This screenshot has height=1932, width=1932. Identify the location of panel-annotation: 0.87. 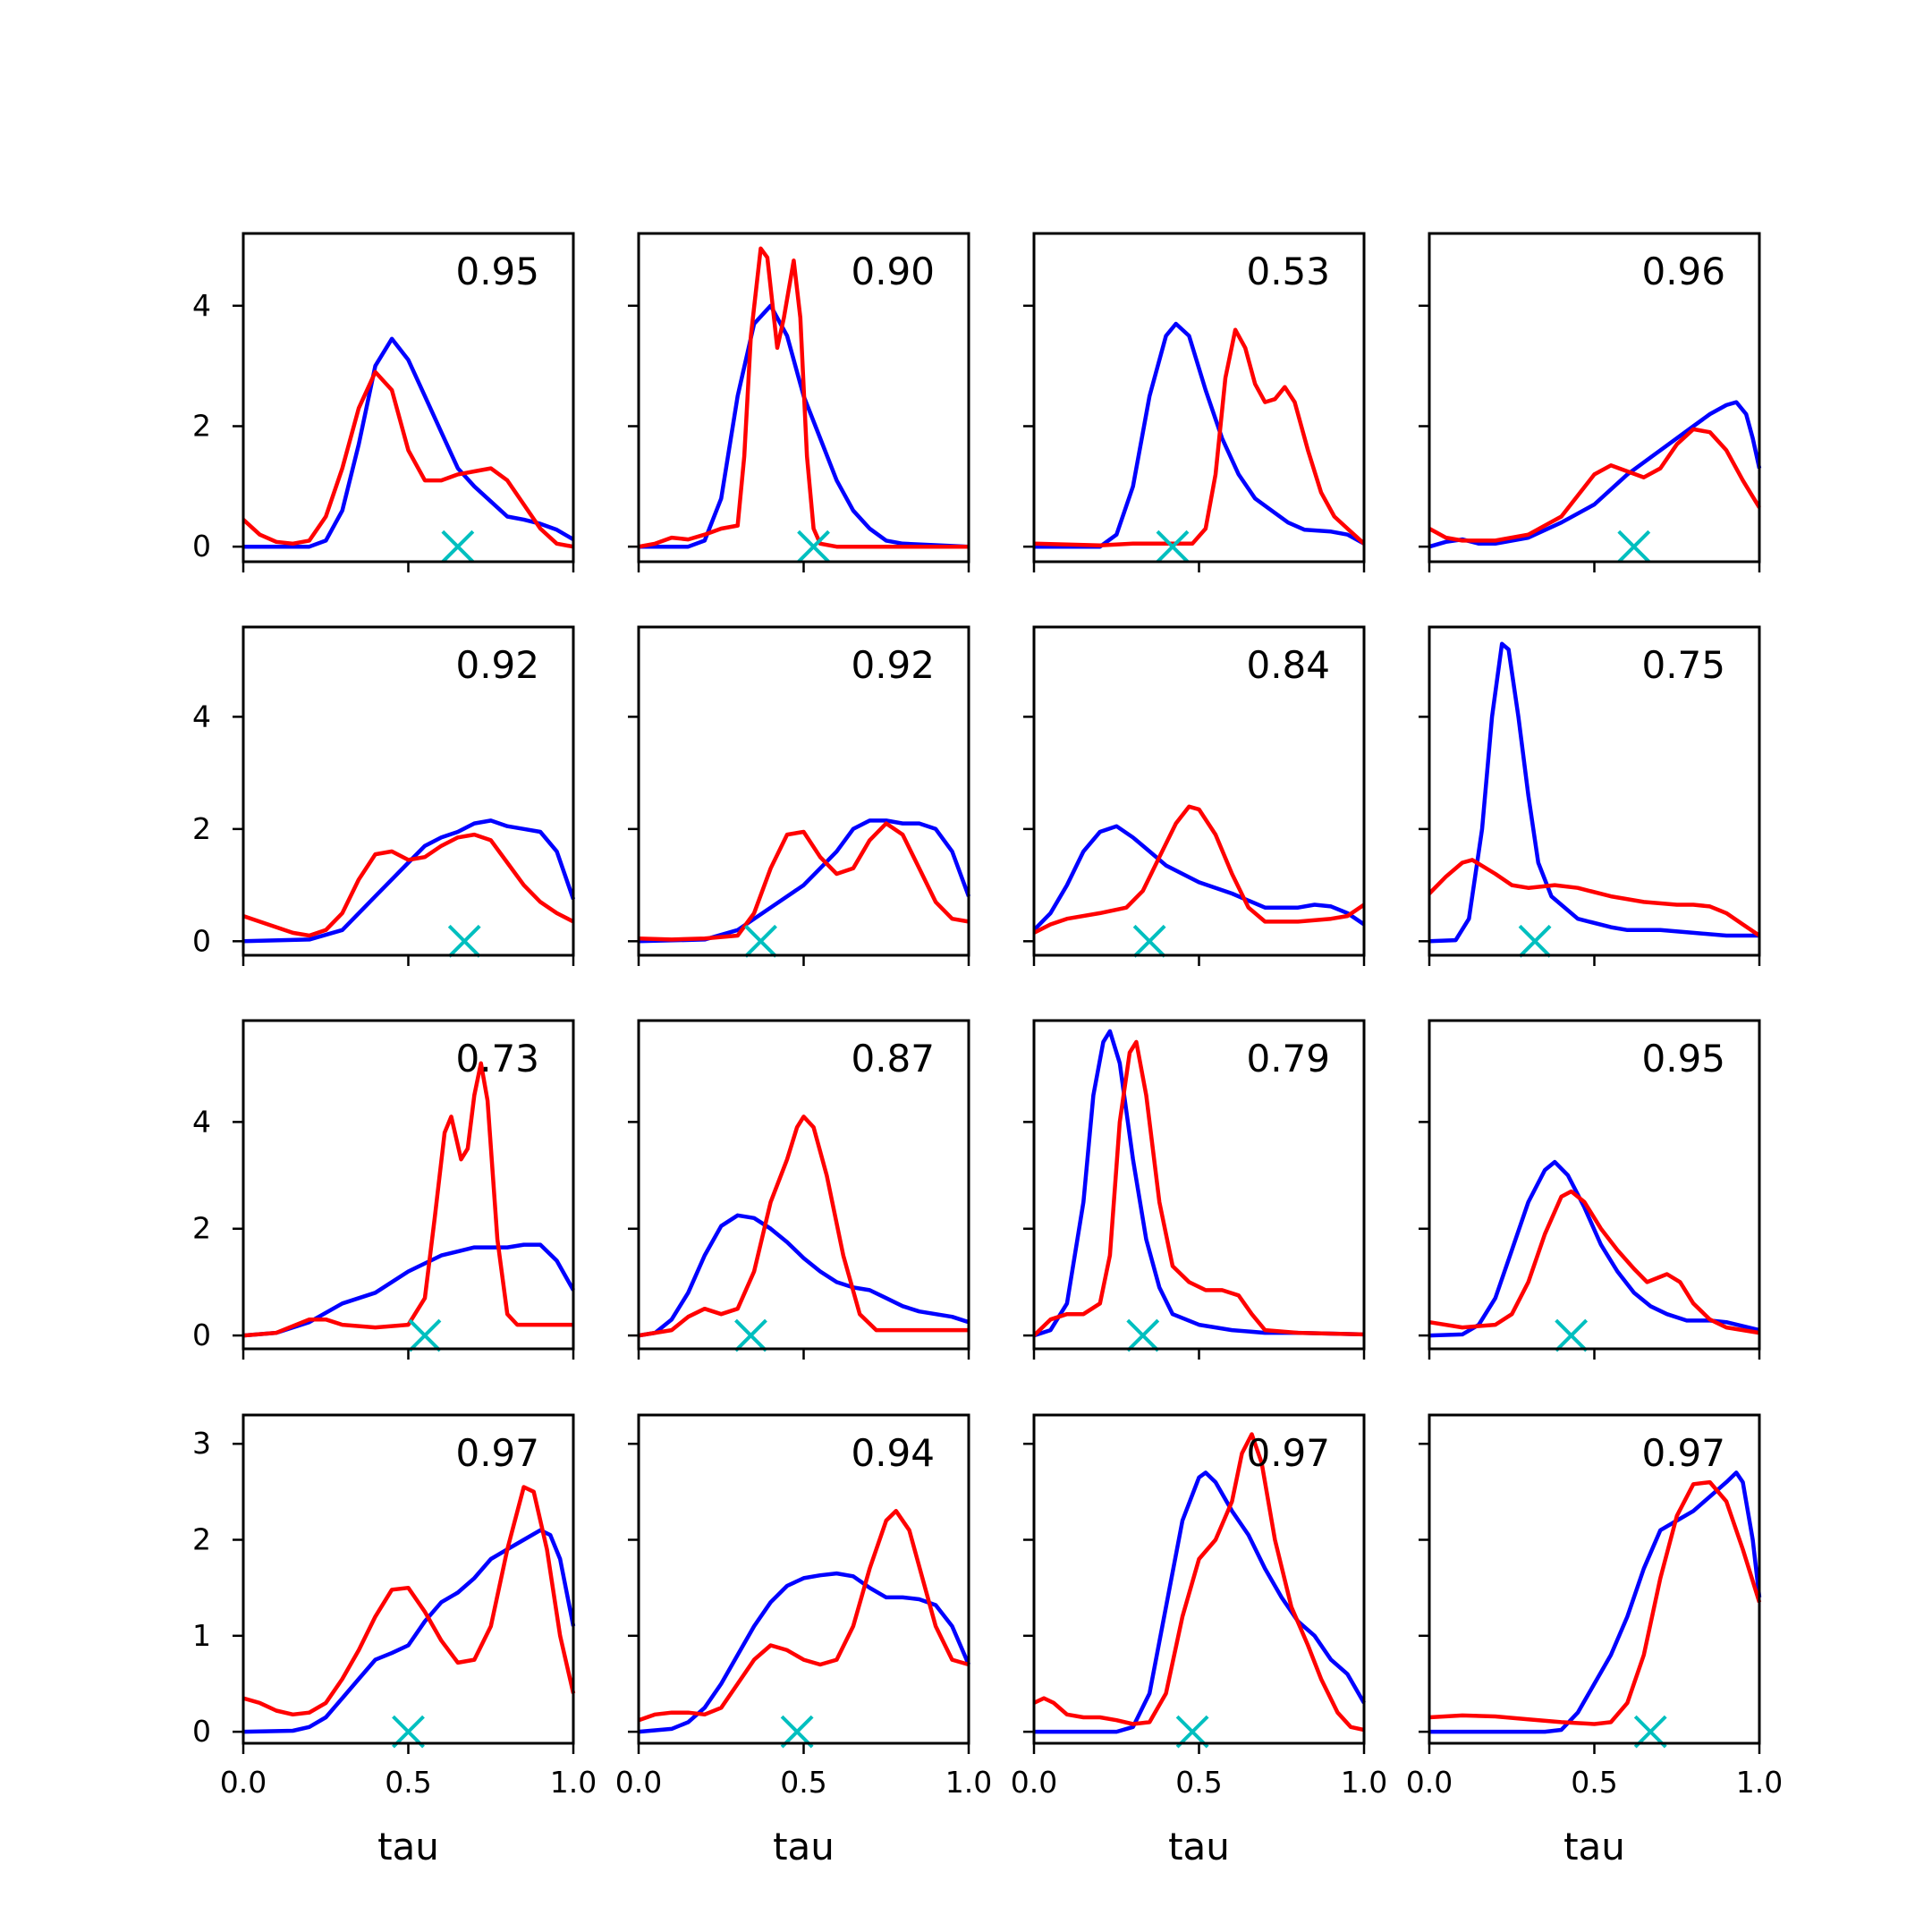
(893, 1058).